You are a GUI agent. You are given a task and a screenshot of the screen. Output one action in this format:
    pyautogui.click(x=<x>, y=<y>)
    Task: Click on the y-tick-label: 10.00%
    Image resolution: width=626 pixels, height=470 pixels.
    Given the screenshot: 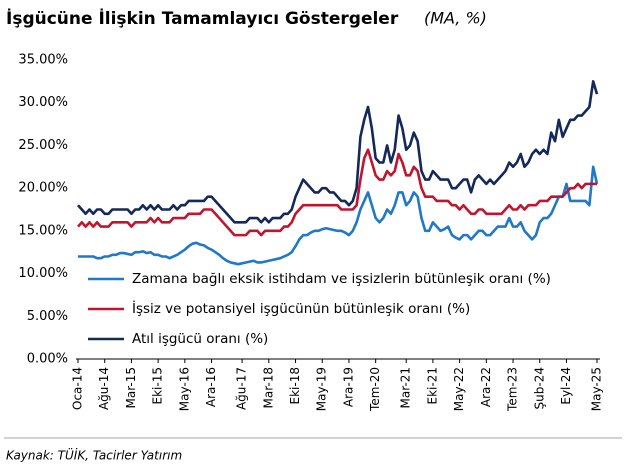 What is the action you would take?
    pyautogui.click(x=43, y=273)
    